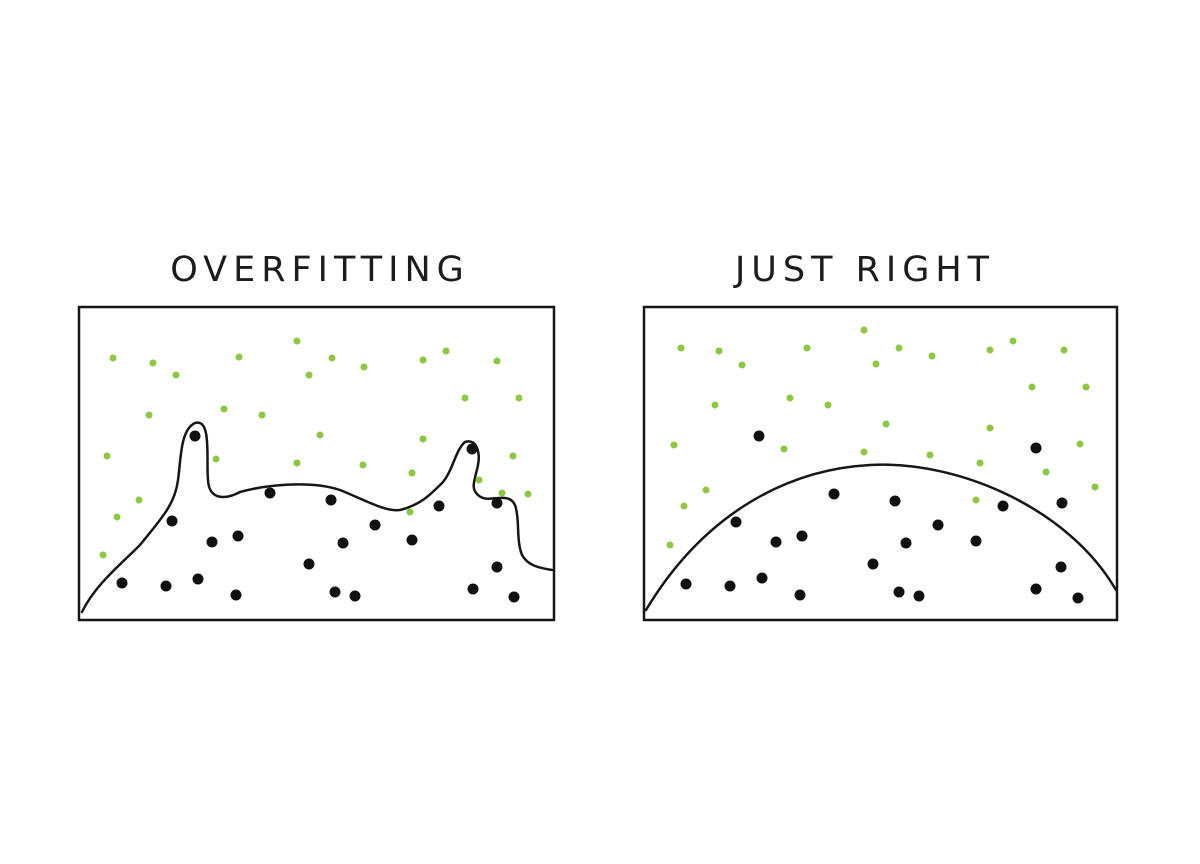 This screenshot has height=864, width=1200. I want to click on frame-overfitting, so click(316, 463).